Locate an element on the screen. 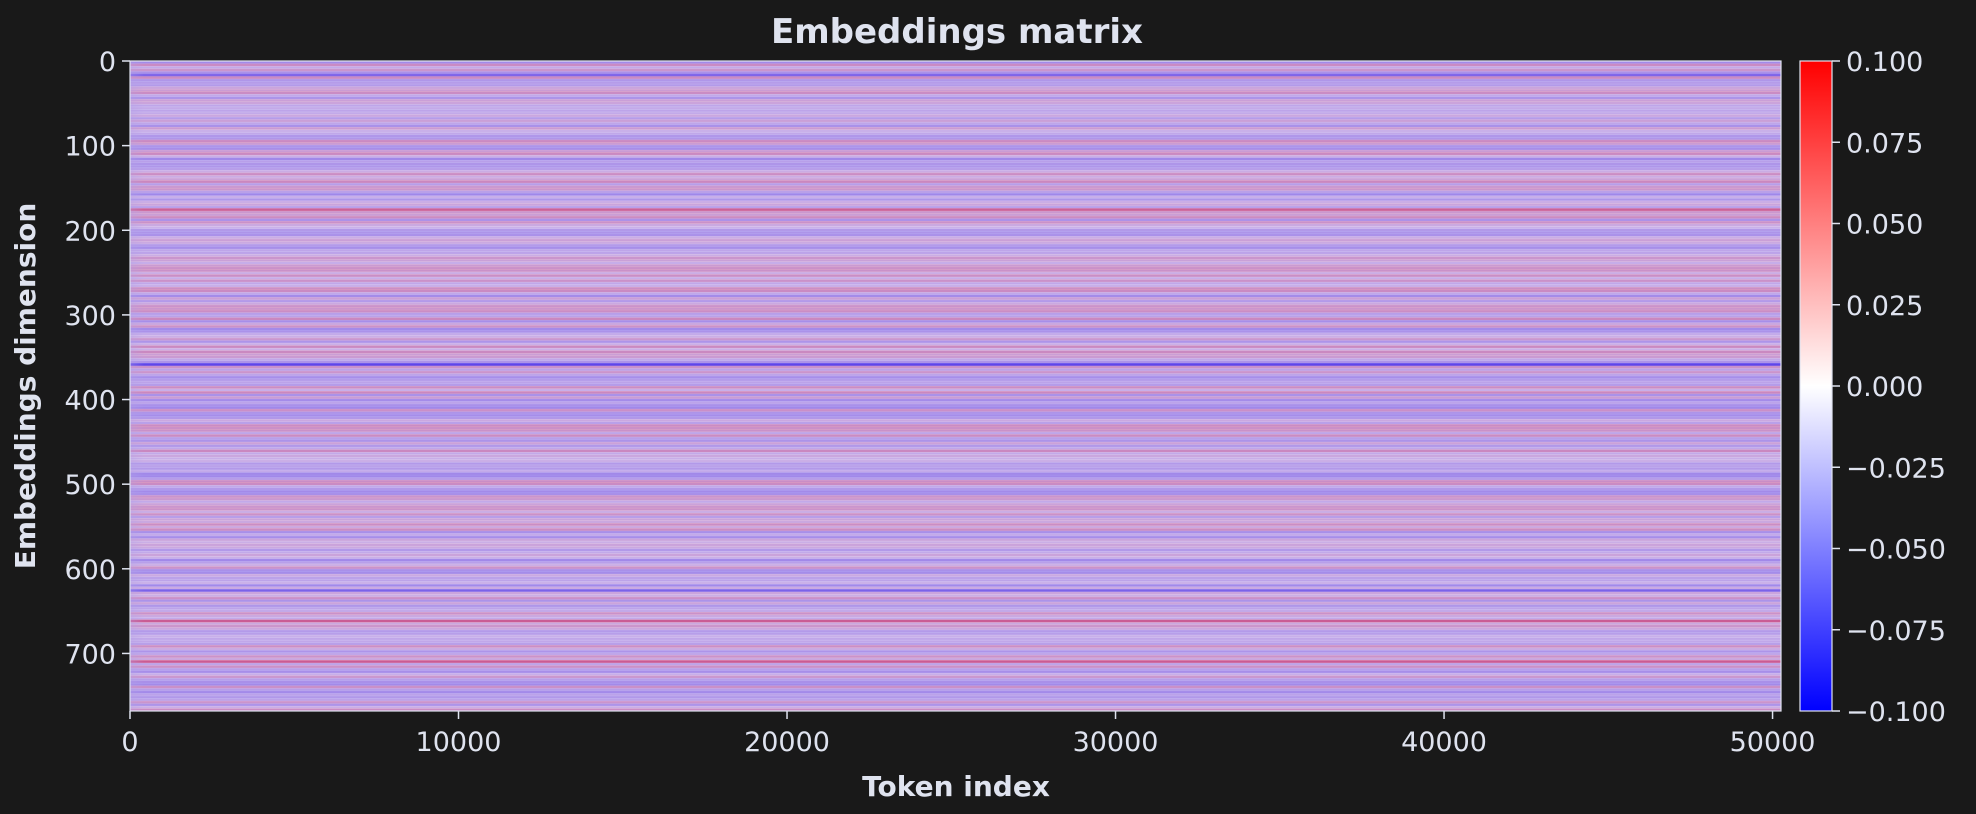  colorbar-tick-label: 0.100 is located at coordinates (1884, 62).